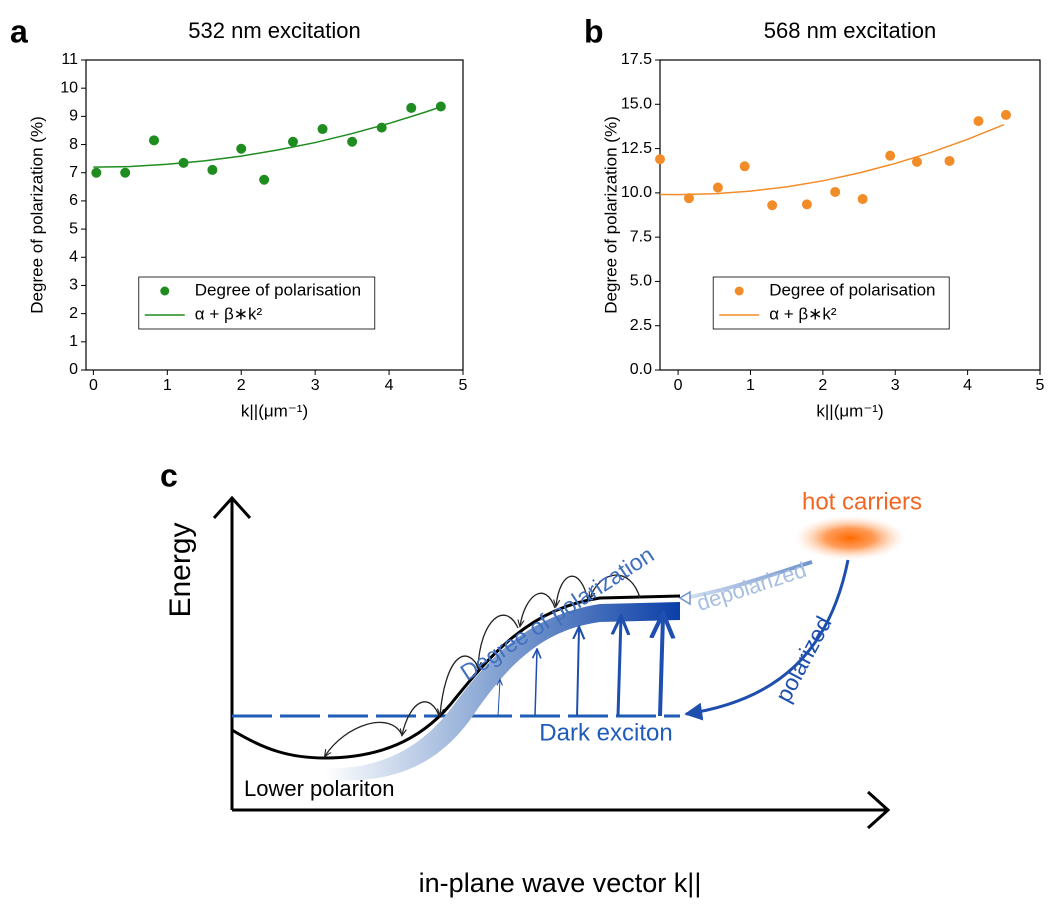 The height and width of the screenshot is (914, 1063). What do you see at coordinates (73, 341) in the screenshot?
I see `y-tick-label: 1` at bounding box center [73, 341].